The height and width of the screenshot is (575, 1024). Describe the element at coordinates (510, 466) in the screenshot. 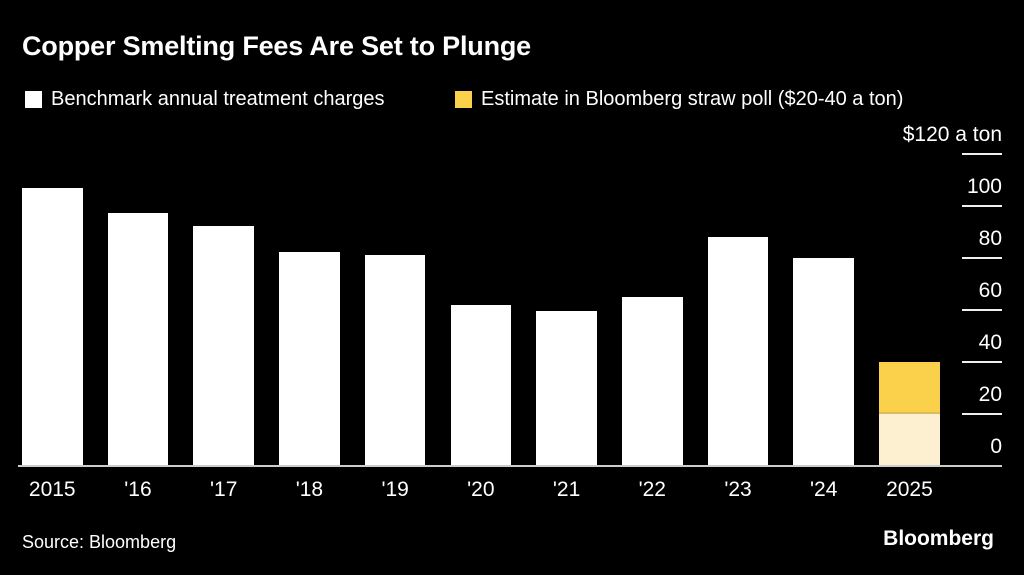

I see `x-axis-line` at that location.